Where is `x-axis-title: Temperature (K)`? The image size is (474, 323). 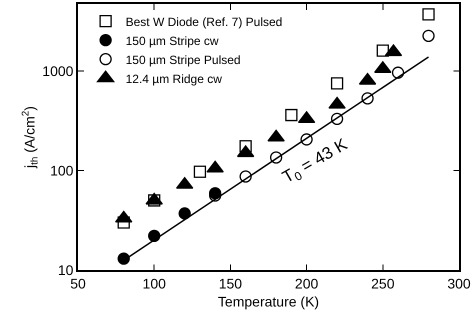 x-axis-title: Temperature (K) is located at coordinates (269, 301).